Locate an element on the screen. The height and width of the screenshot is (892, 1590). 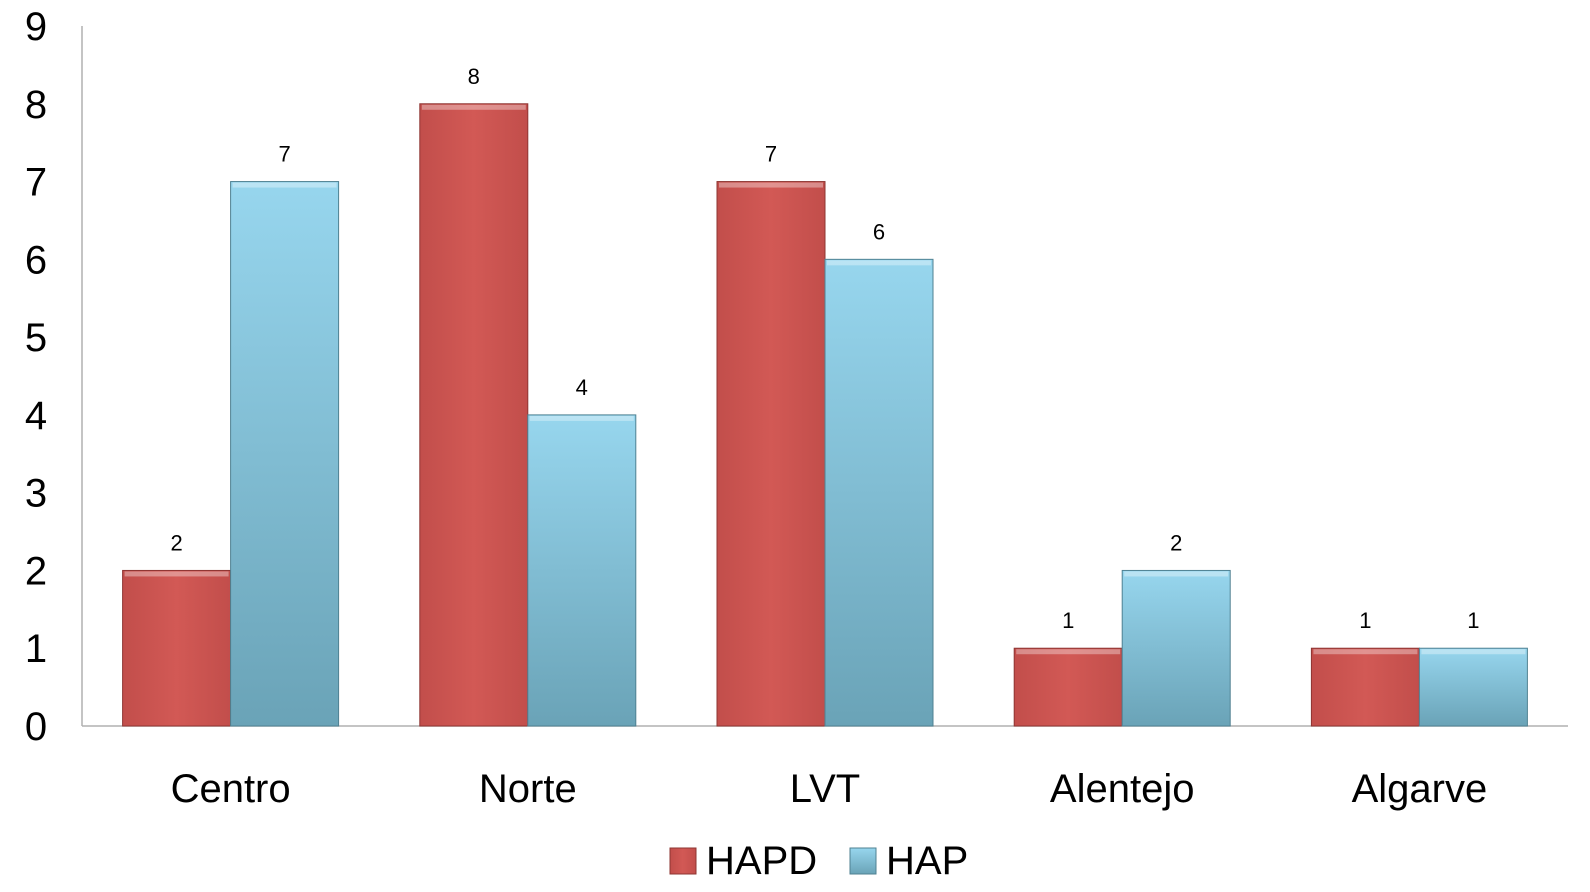
data-label-hap-algarve: 1 is located at coordinates (1473, 620).